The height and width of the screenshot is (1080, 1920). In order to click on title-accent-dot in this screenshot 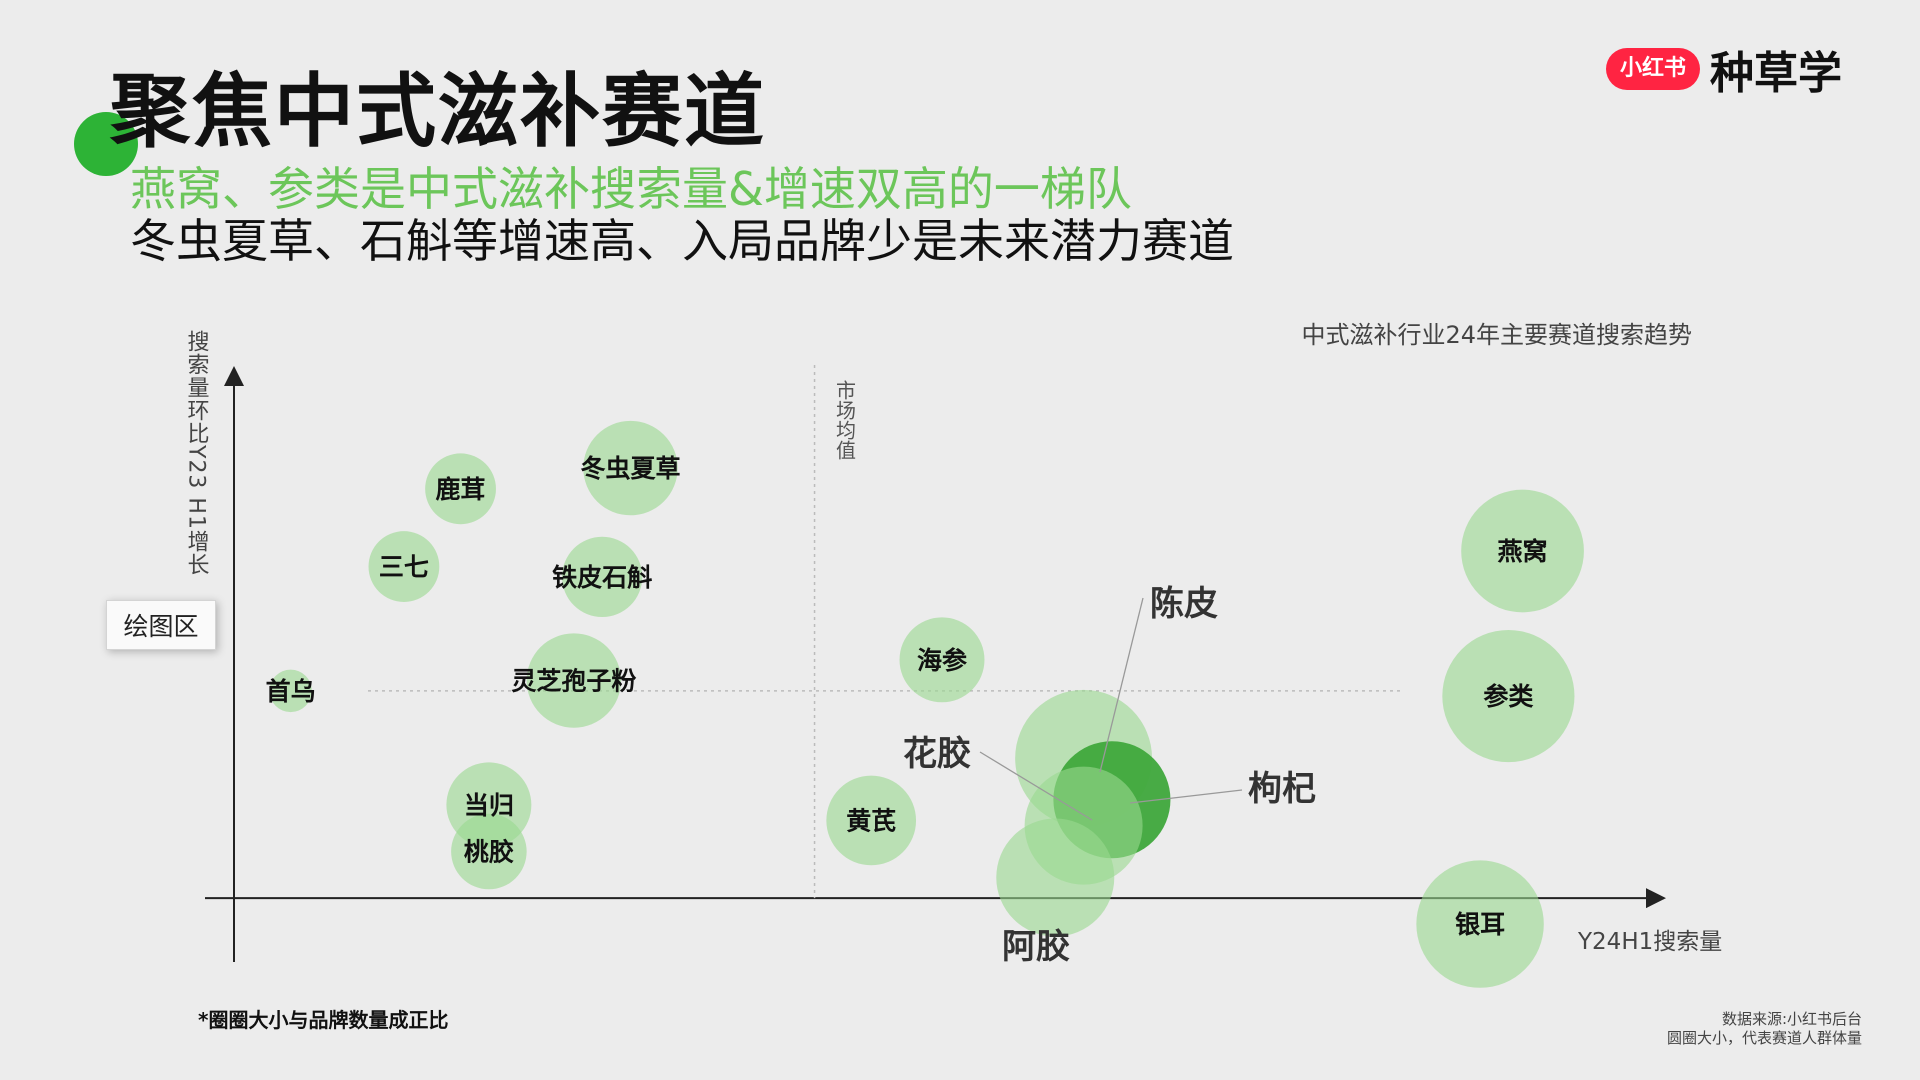, I will do `click(106, 144)`.